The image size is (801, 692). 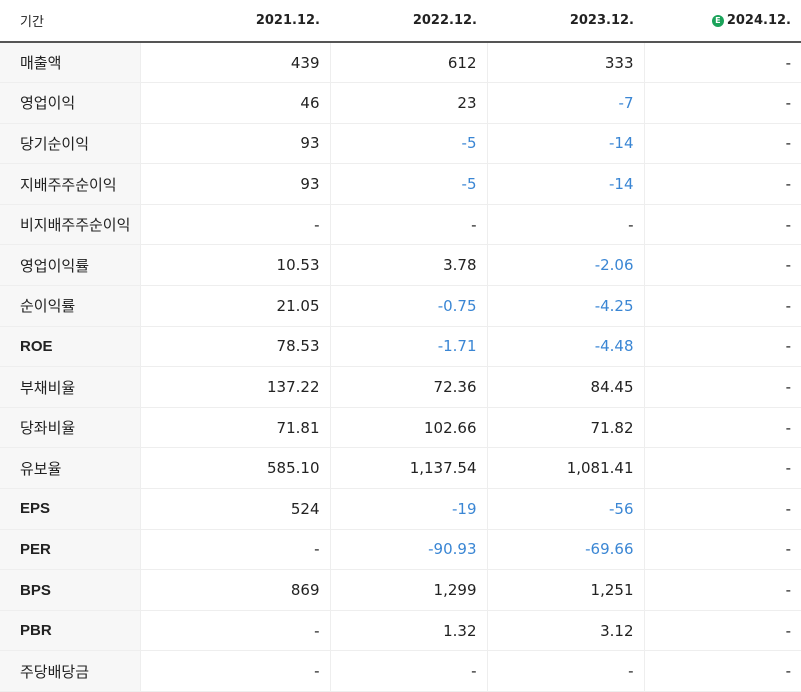 What do you see at coordinates (70, 63) in the screenshot?
I see `row-label: 매출액` at bounding box center [70, 63].